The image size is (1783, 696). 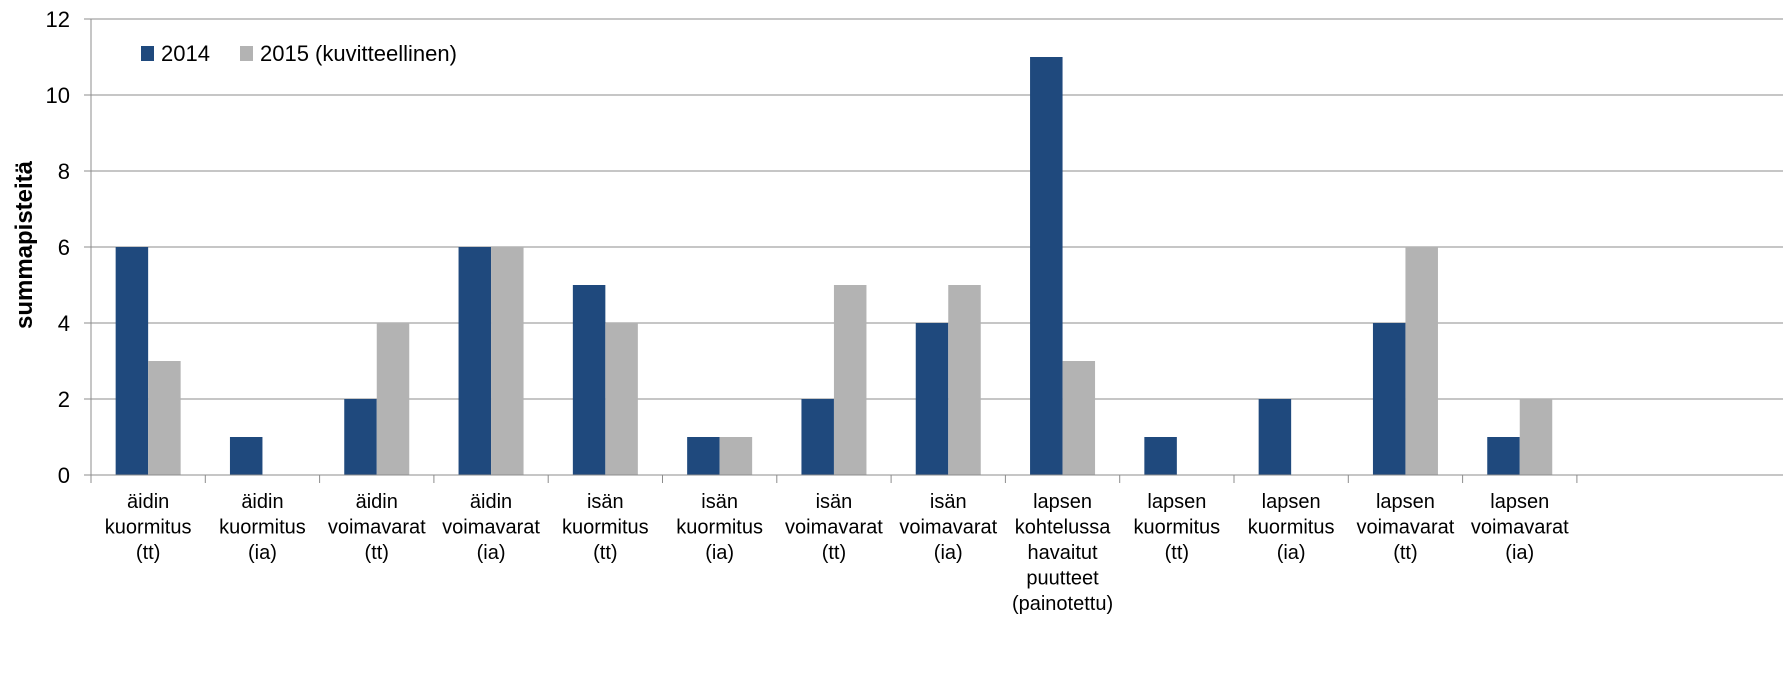 What do you see at coordinates (64, 247) in the screenshot?
I see `y-tick-label: 6` at bounding box center [64, 247].